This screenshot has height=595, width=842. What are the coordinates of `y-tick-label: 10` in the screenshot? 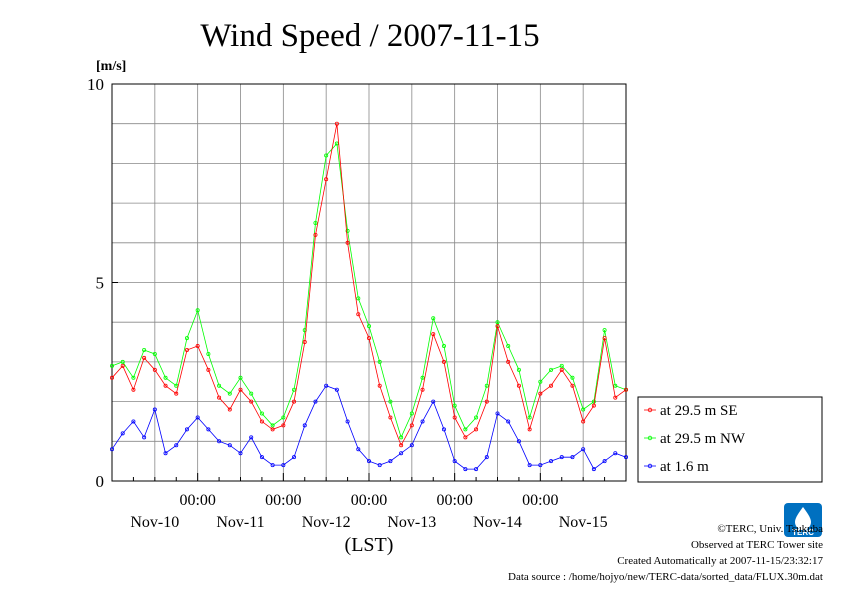 It's located at (95, 84).